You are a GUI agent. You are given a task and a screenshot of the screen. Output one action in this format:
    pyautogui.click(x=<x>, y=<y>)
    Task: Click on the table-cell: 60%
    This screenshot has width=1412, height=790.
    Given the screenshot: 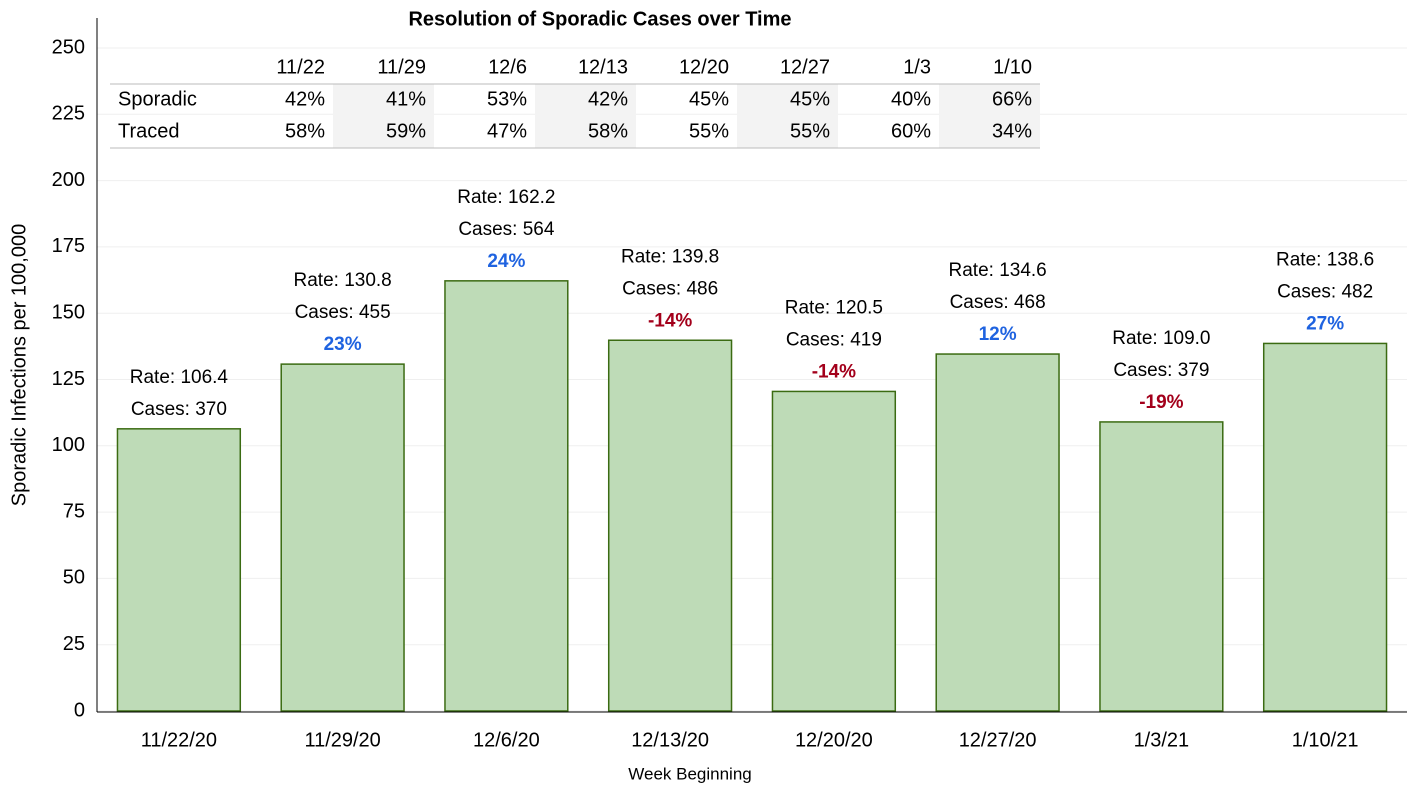 What is the action you would take?
    pyautogui.click(x=911, y=131)
    